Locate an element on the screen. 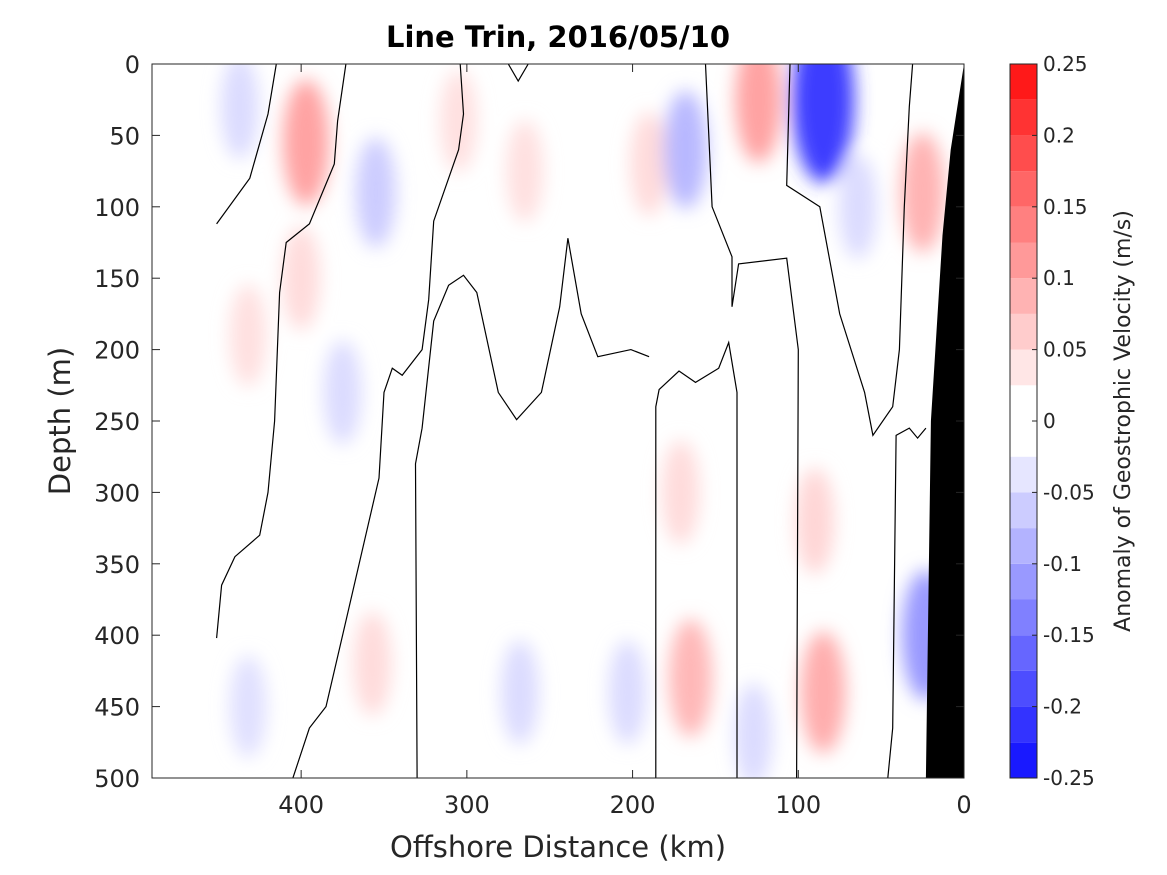 The width and height of the screenshot is (1167, 875). x-tick-label: 300 is located at coordinates (467, 805).